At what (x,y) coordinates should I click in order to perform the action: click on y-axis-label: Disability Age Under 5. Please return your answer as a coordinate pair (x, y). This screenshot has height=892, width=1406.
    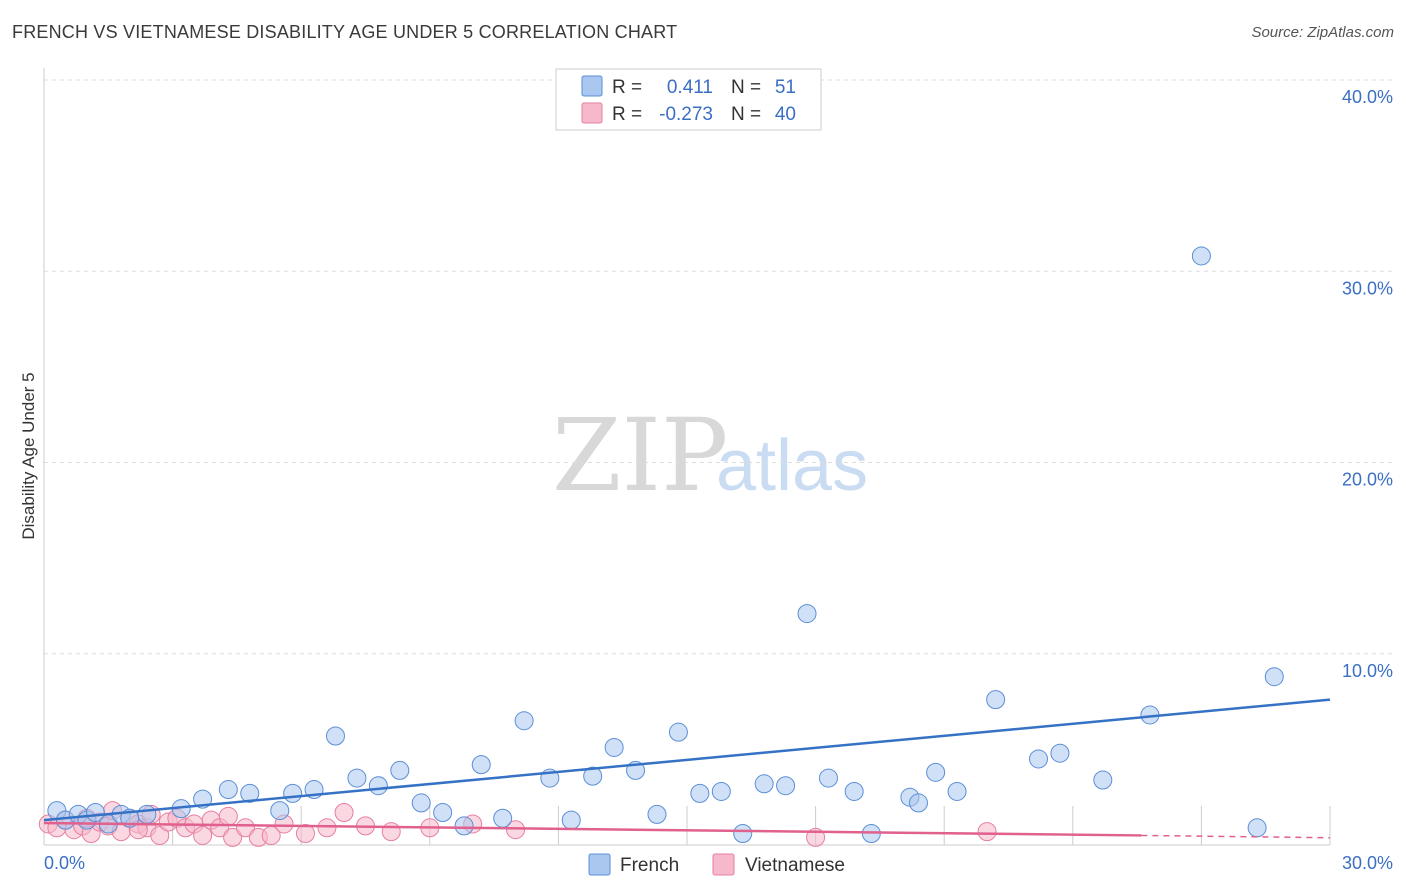
    Looking at the image, I should click on (28, 455).